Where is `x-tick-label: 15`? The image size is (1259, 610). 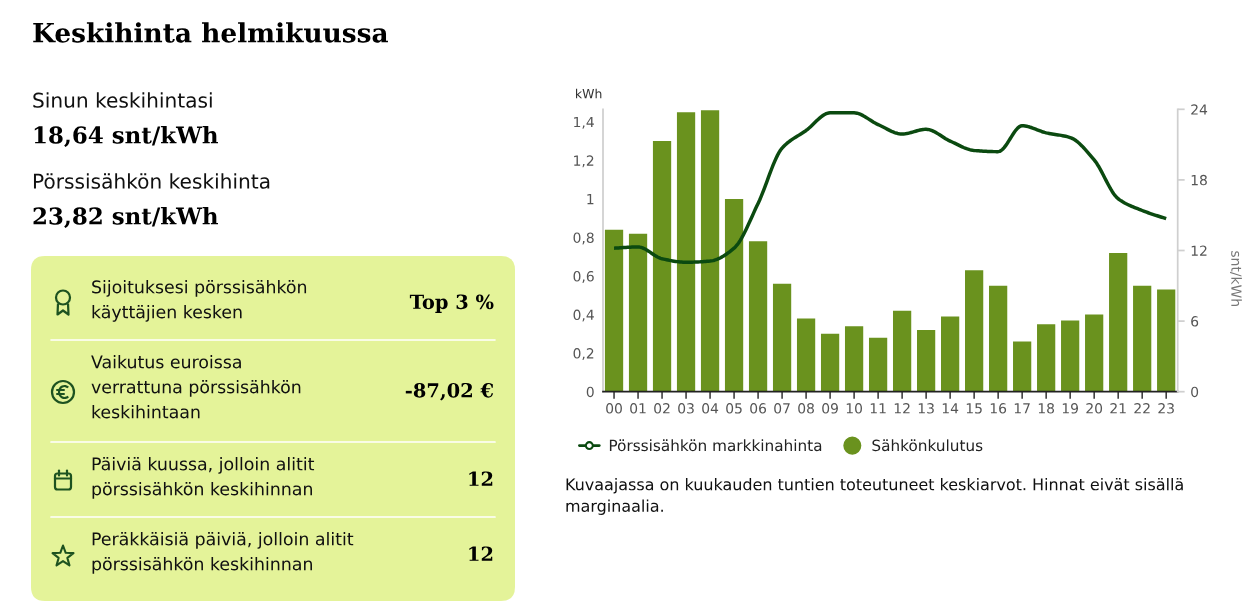
x-tick-label: 15 is located at coordinates (974, 408).